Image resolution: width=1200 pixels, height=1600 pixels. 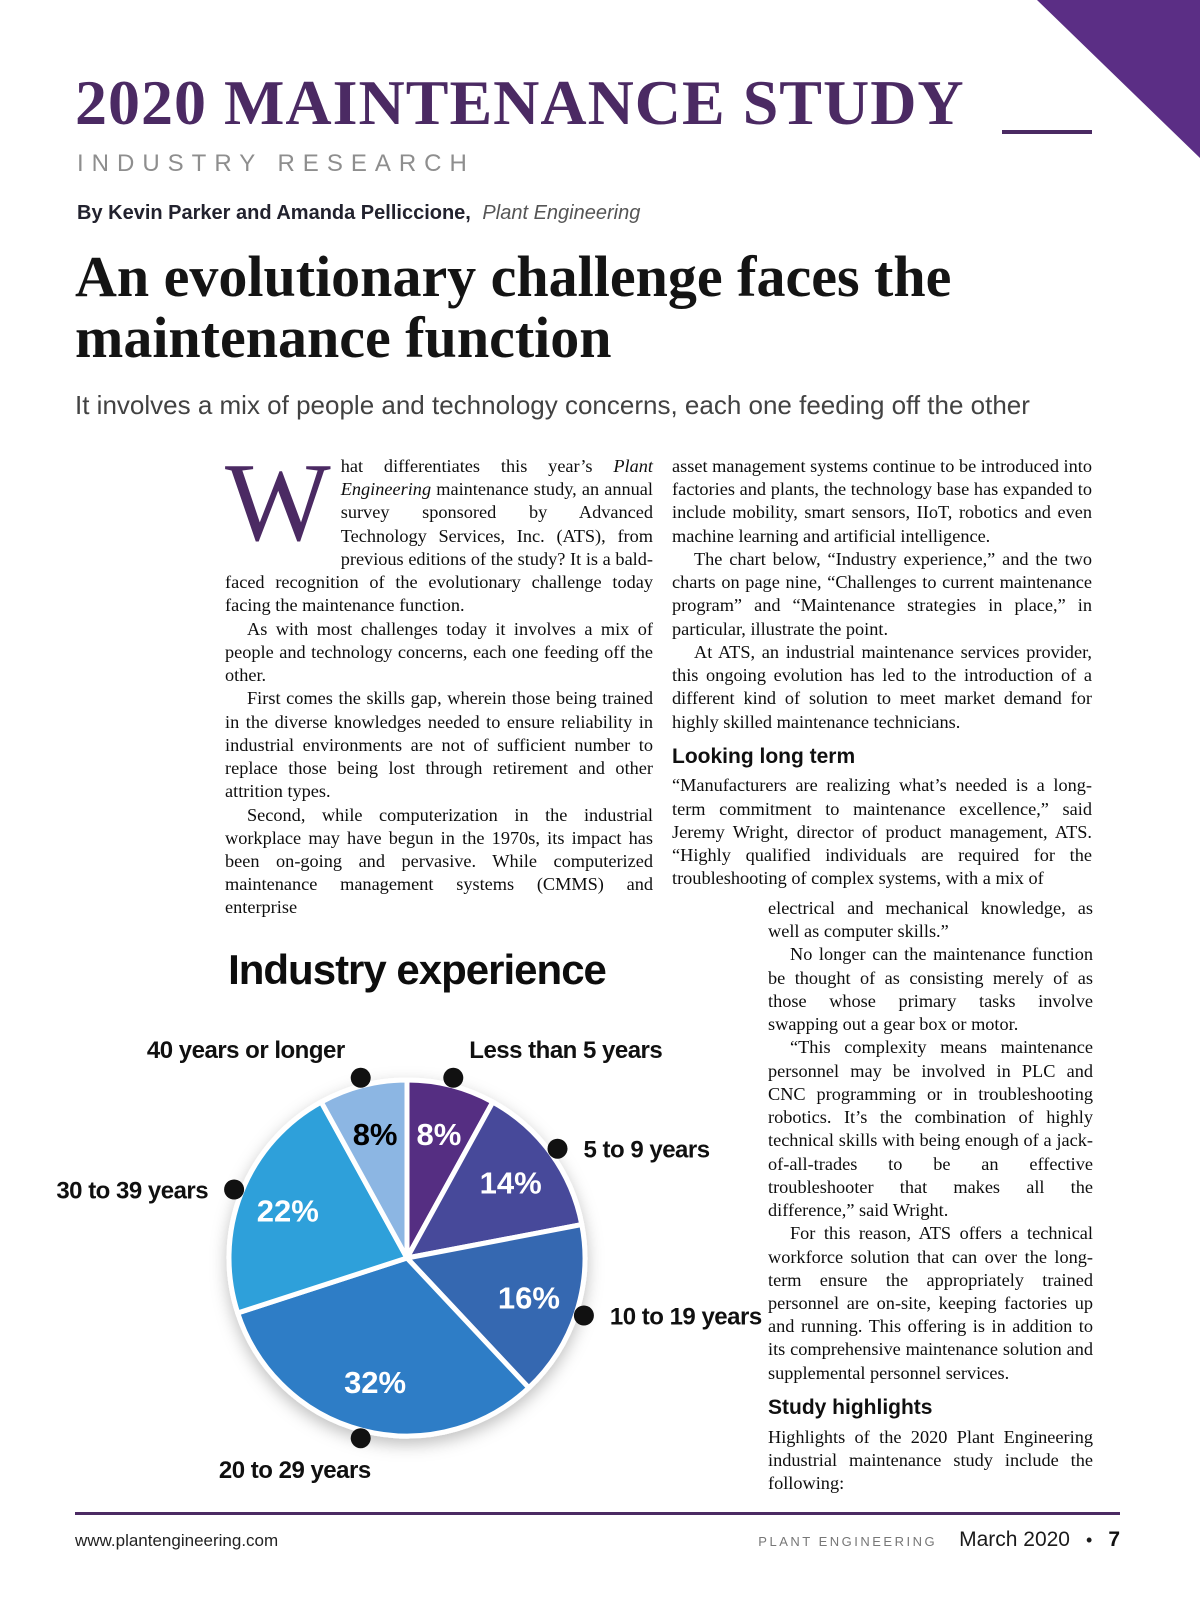 What do you see at coordinates (850, 1407) in the screenshot?
I see `section-heading-study-highlights: Study highlights` at bounding box center [850, 1407].